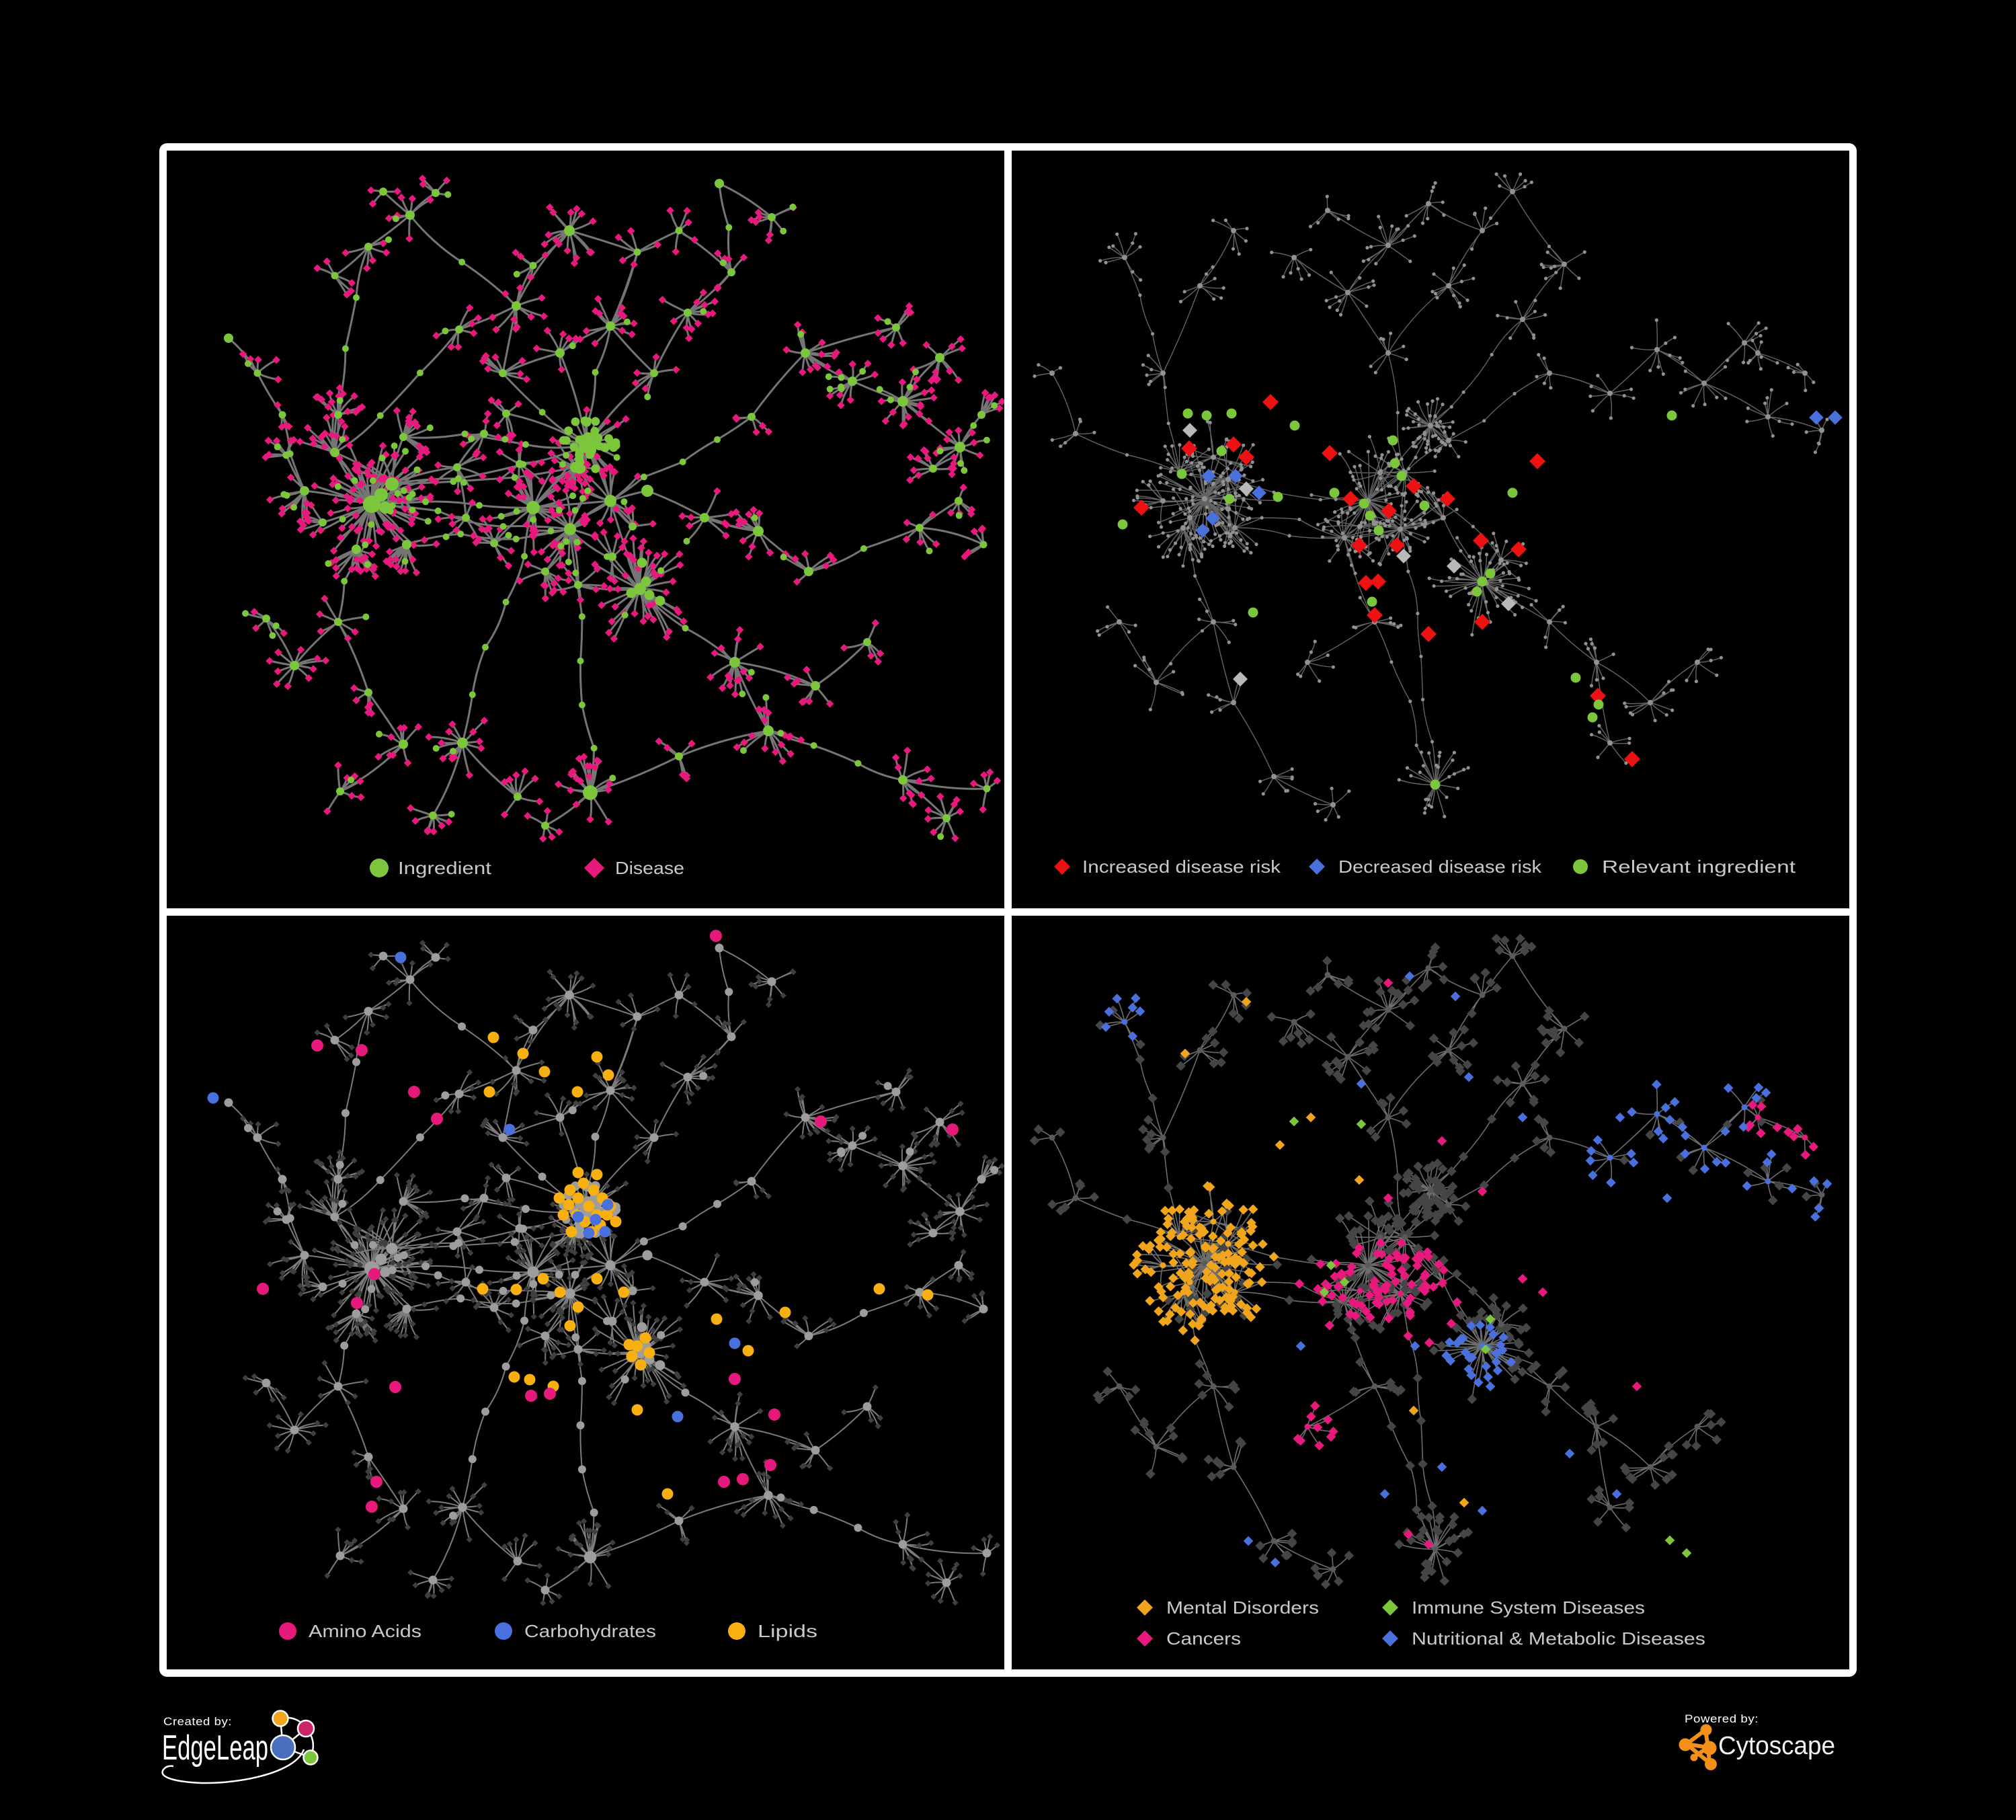  Describe the element at coordinates (1440, 867) in the screenshot. I see `svg-text: Decreased disease risk` at that location.